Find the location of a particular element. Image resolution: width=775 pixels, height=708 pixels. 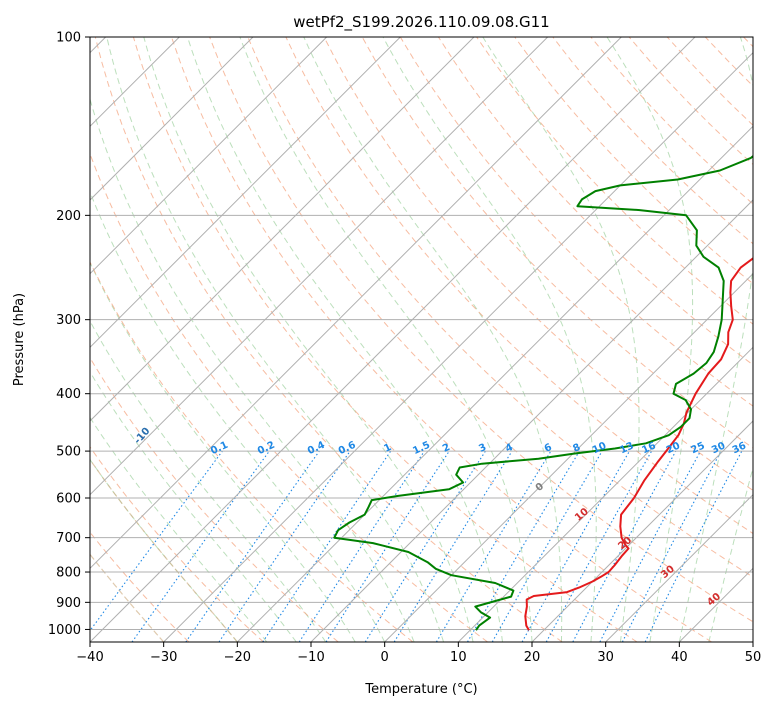

x-axis-label: Temperature (°C) is located at coordinates (420, 689).